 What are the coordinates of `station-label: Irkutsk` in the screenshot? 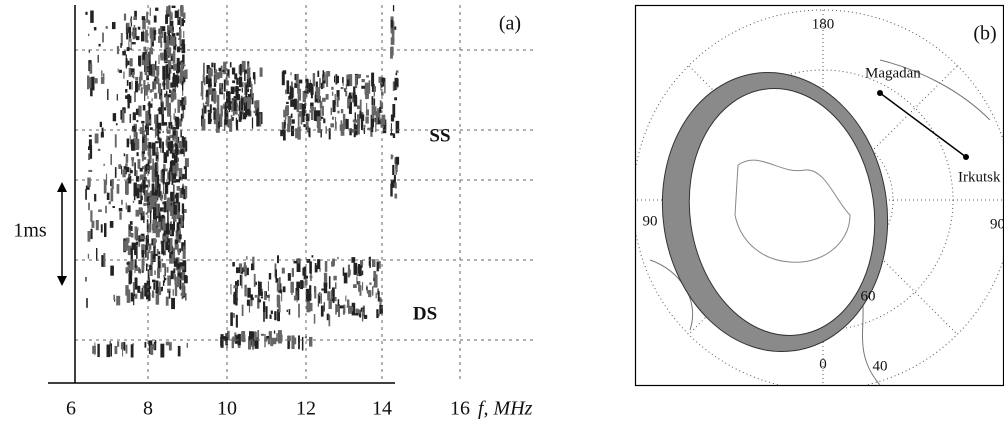 It's located at (979, 177).